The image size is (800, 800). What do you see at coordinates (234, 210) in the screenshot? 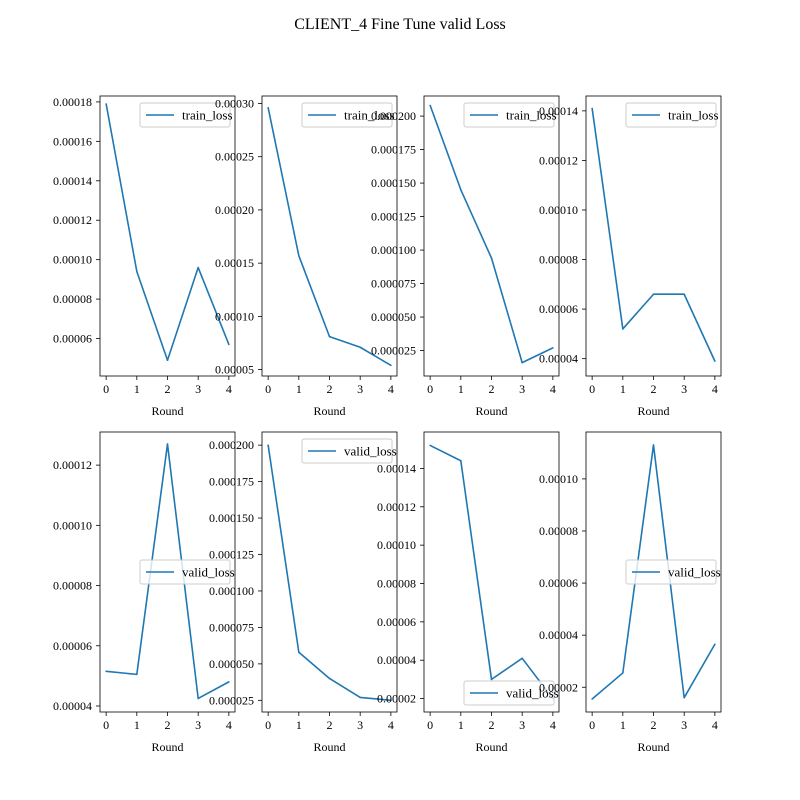
I see `y-tick-label: 0.00020` at bounding box center [234, 210].